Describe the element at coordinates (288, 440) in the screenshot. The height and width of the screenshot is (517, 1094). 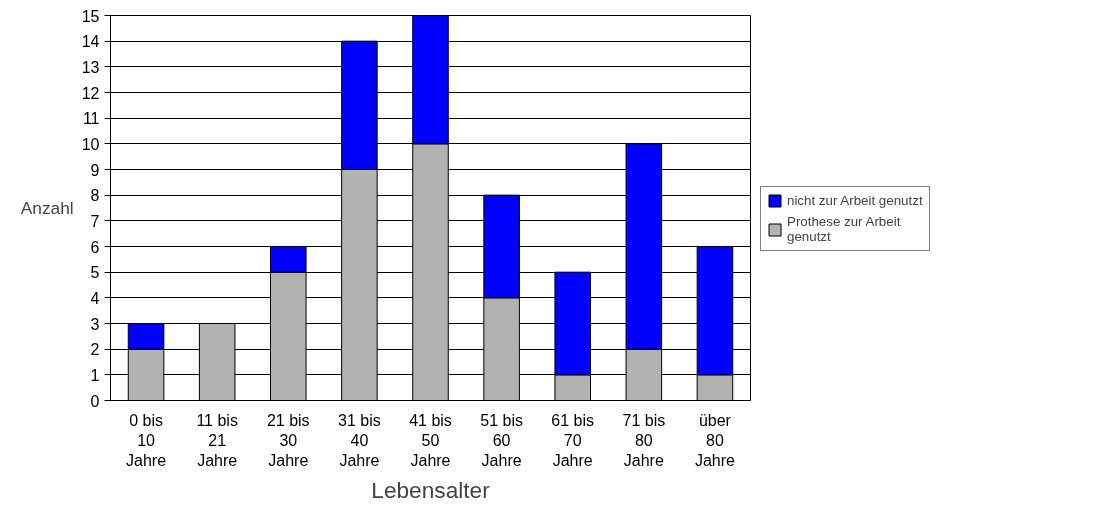
I see `x-tick-label: 21 bis 30 Jahre` at that location.